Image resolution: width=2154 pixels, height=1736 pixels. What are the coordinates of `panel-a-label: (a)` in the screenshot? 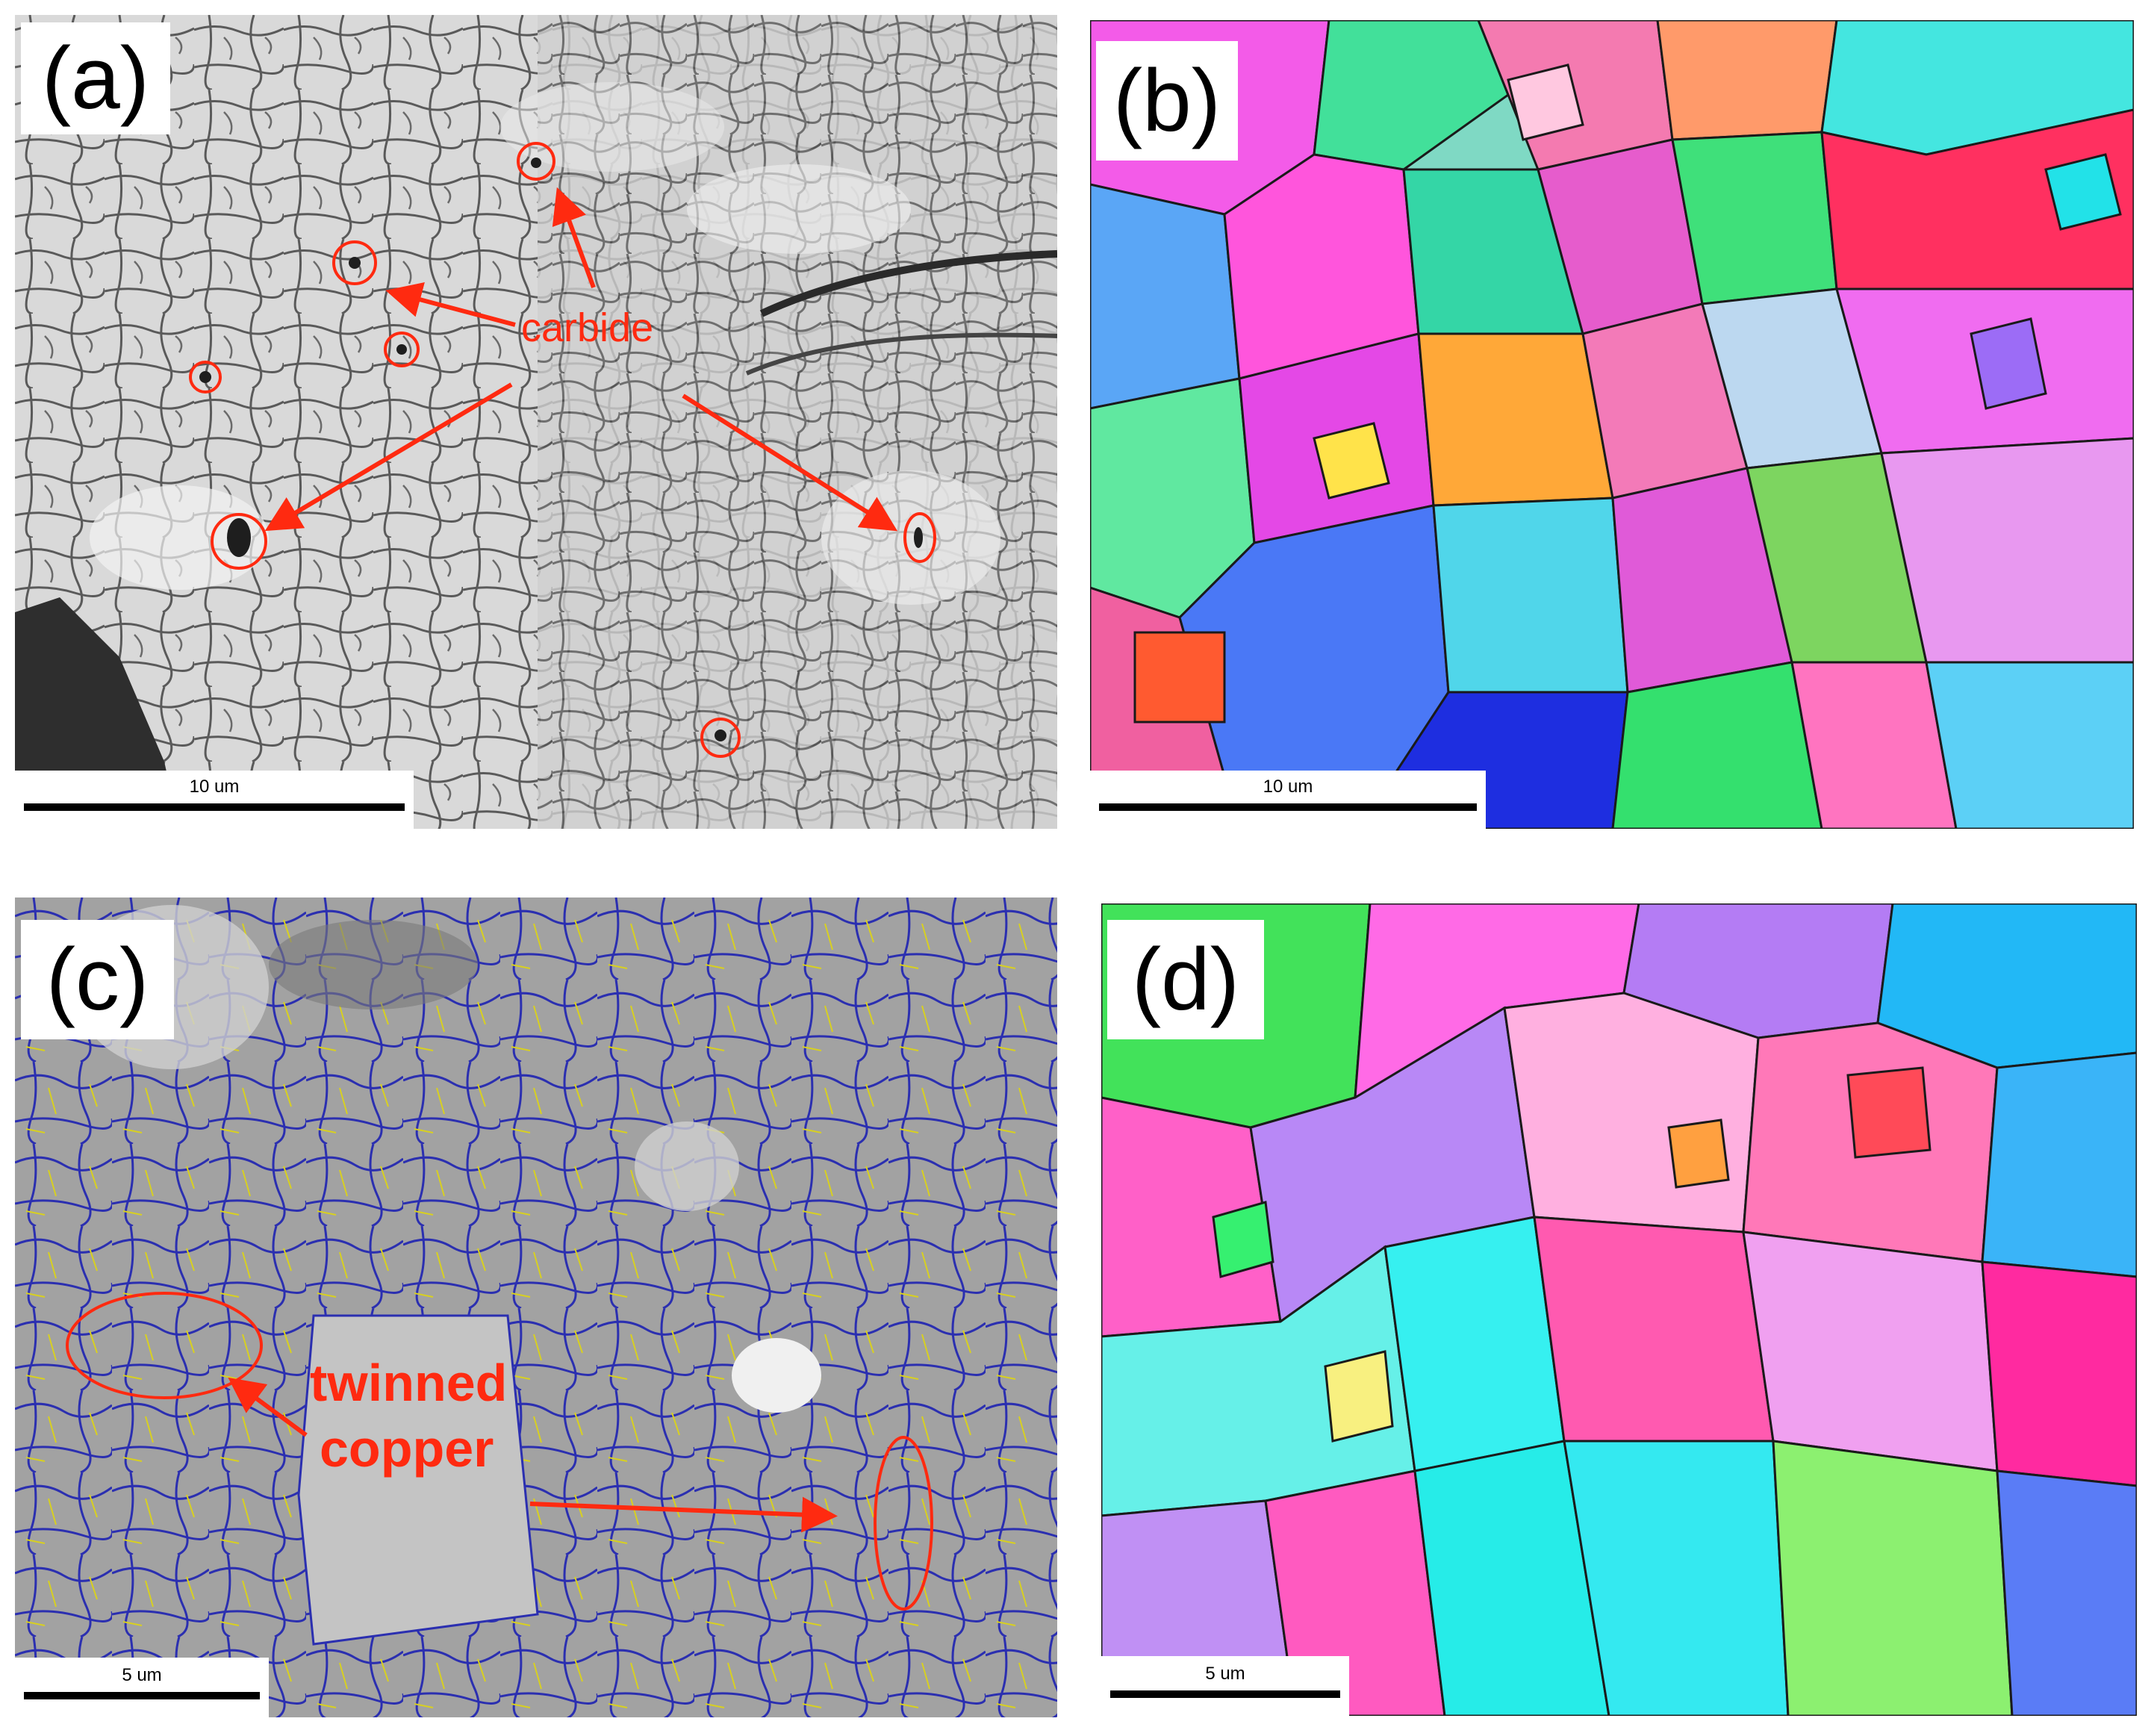 It's located at (95, 78).